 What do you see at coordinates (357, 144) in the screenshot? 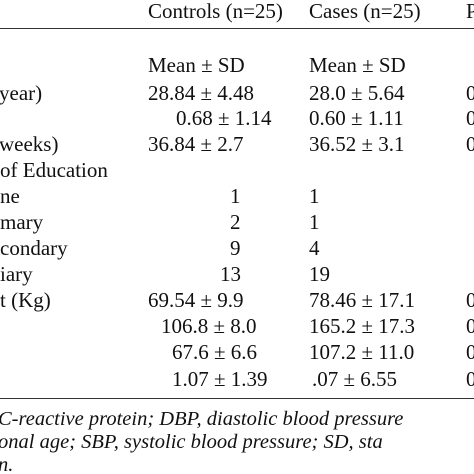
I see `cases-value: 36.52 ± 3.1` at bounding box center [357, 144].